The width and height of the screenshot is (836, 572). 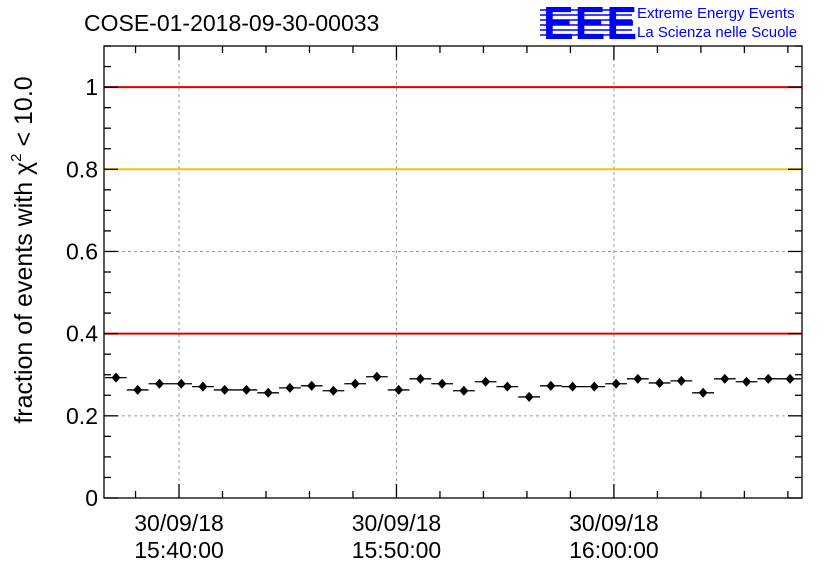 What do you see at coordinates (91, 87) in the screenshot?
I see `y-tick-label: 1` at bounding box center [91, 87].